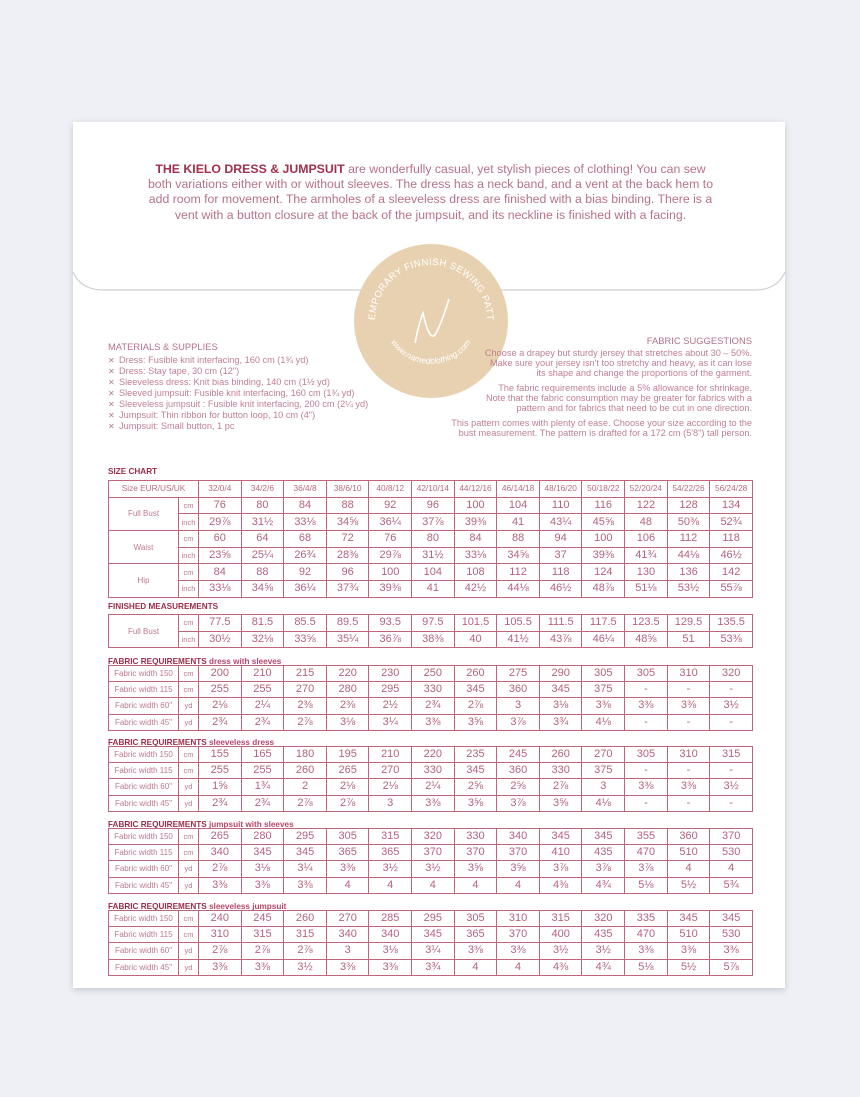  What do you see at coordinates (242, 742) in the screenshot?
I see `fabric-title-variant: sleeveless dress` at bounding box center [242, 742].